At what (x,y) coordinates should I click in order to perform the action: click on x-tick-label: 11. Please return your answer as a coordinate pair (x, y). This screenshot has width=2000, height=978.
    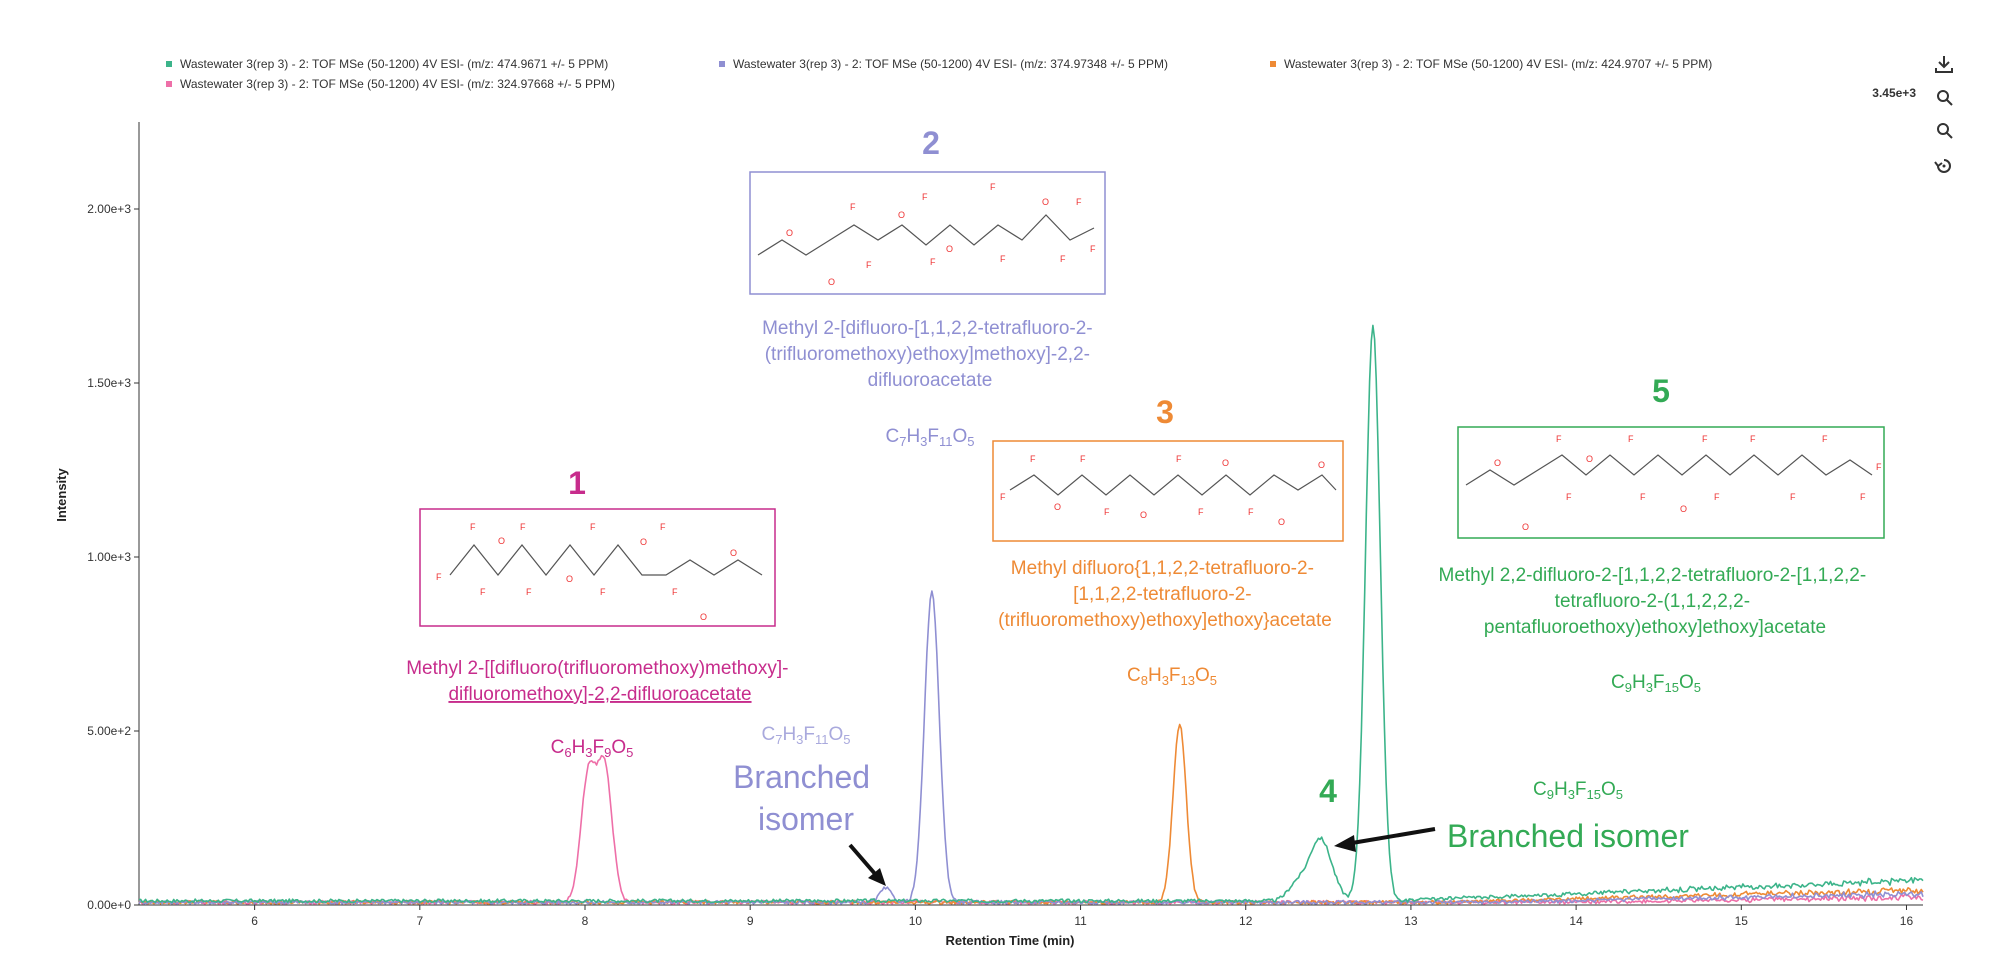
    Looking at the image, I should click on (1080, 921).